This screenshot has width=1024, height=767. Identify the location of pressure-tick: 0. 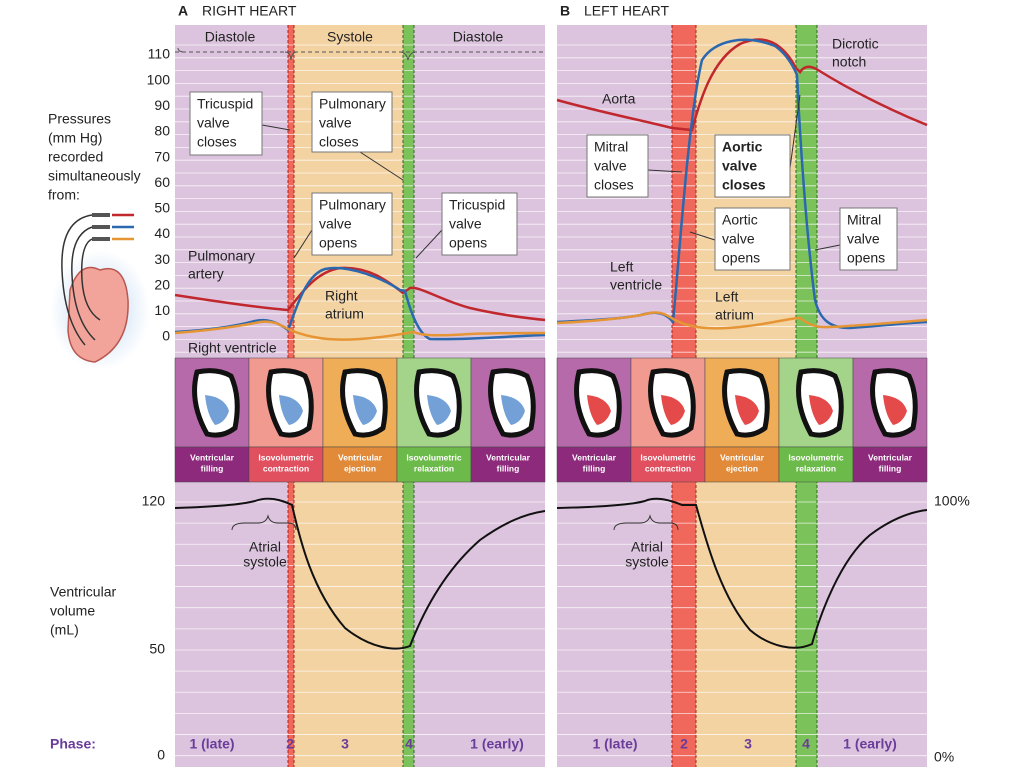
(166, 336).